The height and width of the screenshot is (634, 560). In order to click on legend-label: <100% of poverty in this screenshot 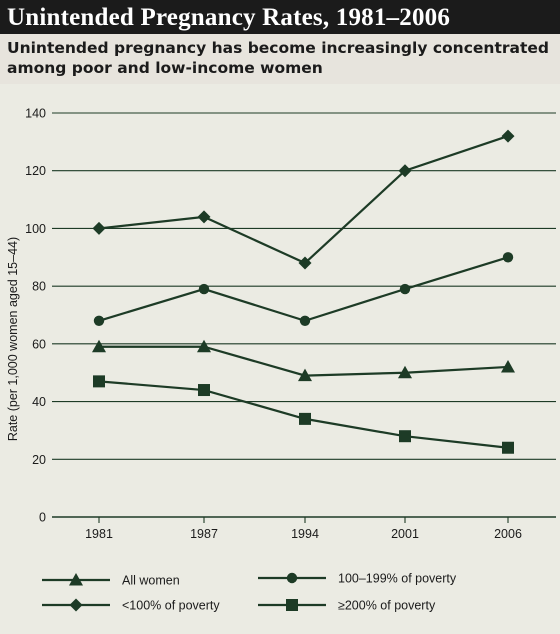, I will do `click(171, 606)`.